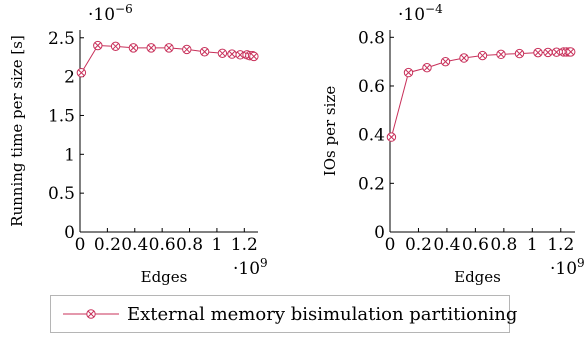 The width and height of the screenshot is (587, 339). What do you see at coordinates (91, 314) in the screenshot?
I see `legend-line-marker` at bounding box center [91, 314].